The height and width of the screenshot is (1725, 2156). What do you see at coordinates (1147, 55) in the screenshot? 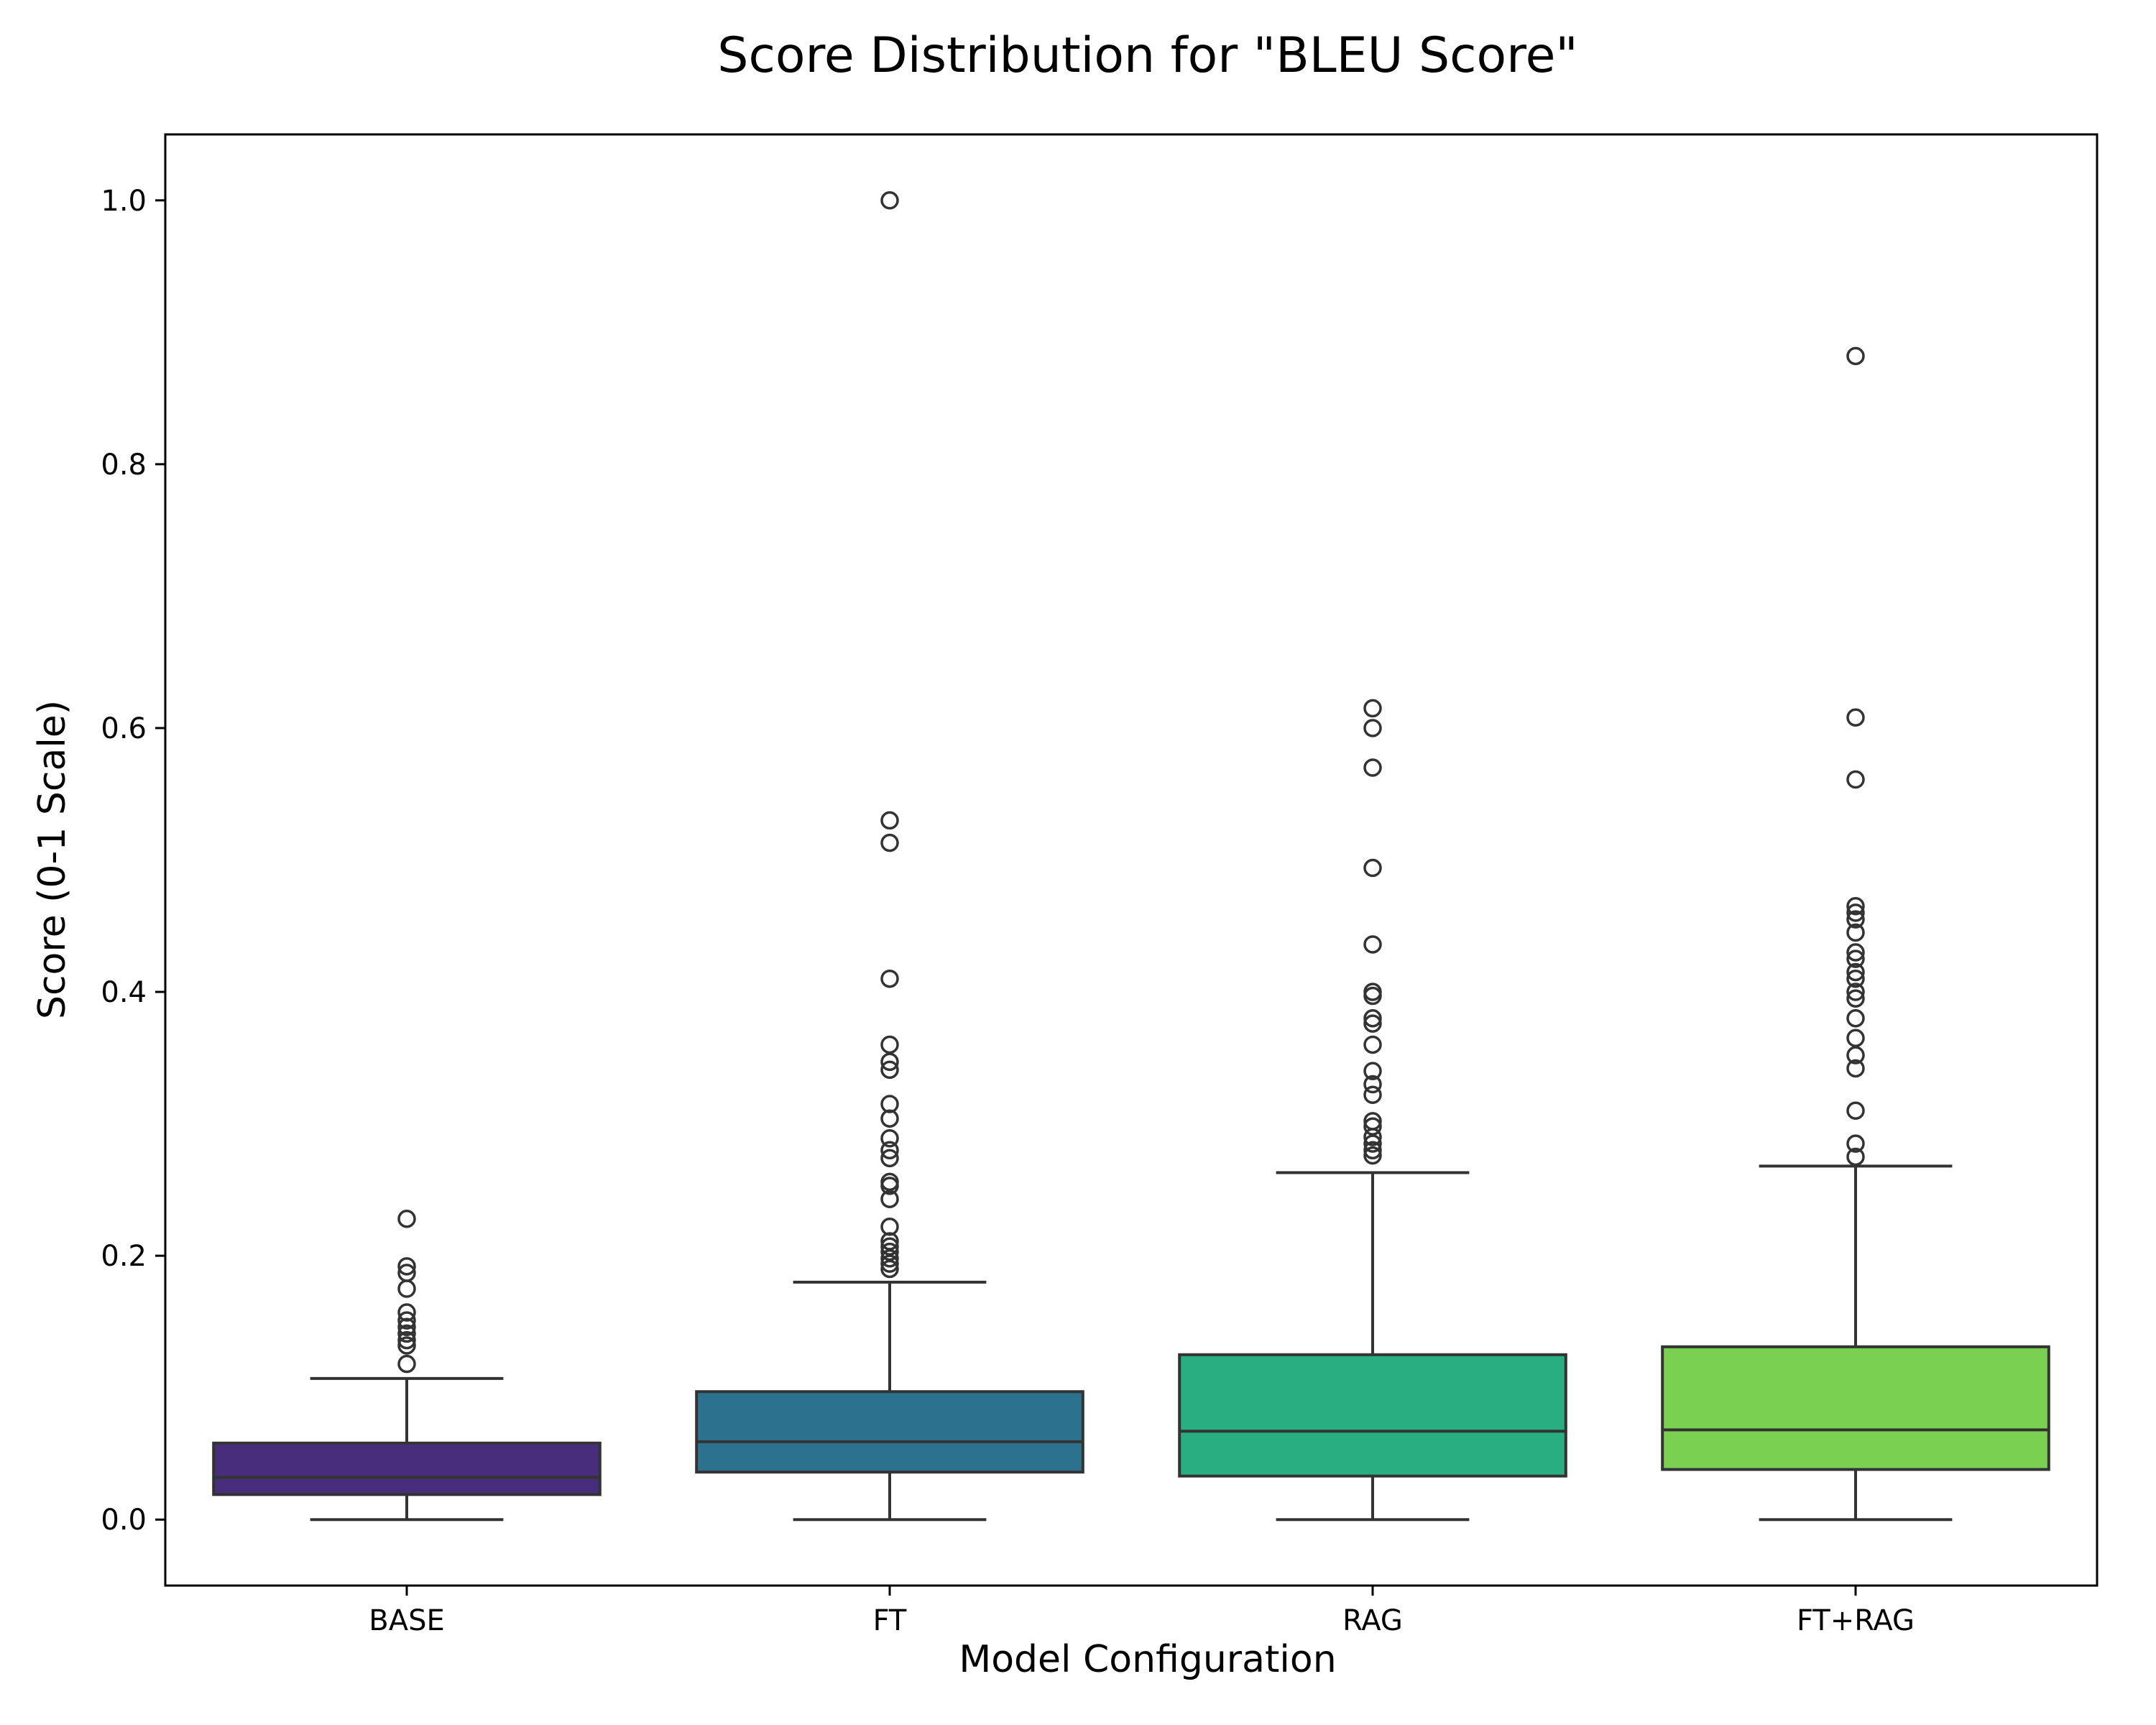
I see `chart-title: Score Distribution for "BLEU Score"` at bounding box center [1147, 55].